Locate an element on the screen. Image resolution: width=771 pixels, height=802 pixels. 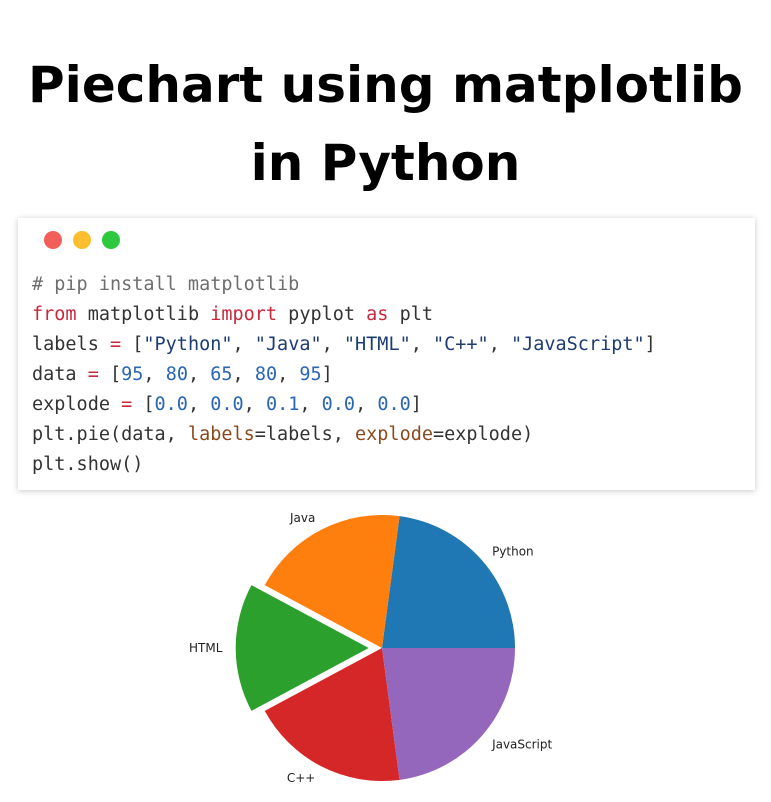
code-line-import: from matplotlib import pyplot as plt is located at coordinates (232, 314).